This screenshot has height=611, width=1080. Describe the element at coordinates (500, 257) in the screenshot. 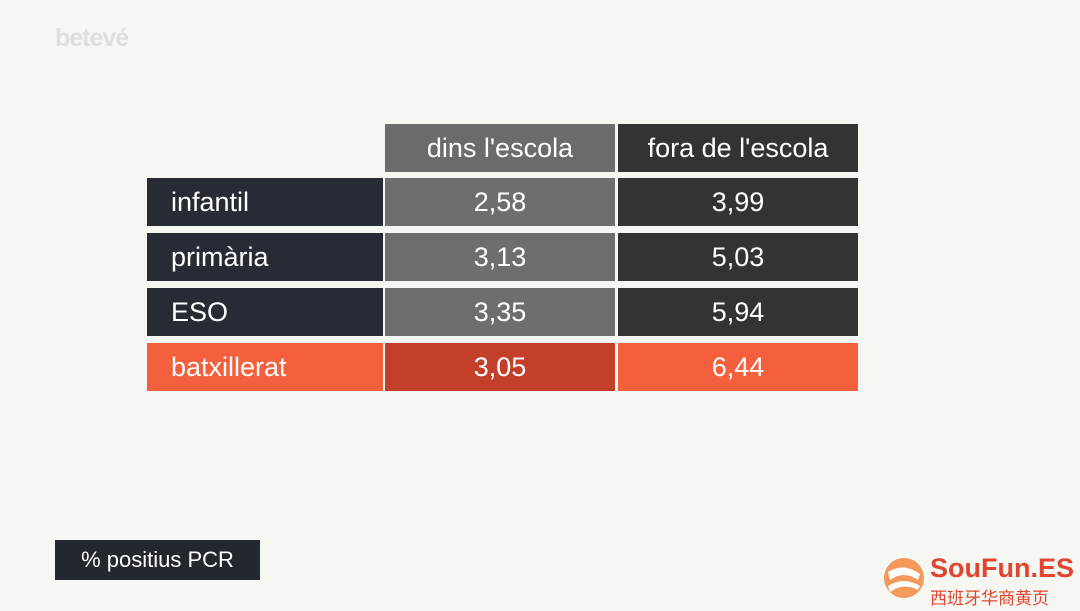

I see `table-cell: 3,13` at that location.